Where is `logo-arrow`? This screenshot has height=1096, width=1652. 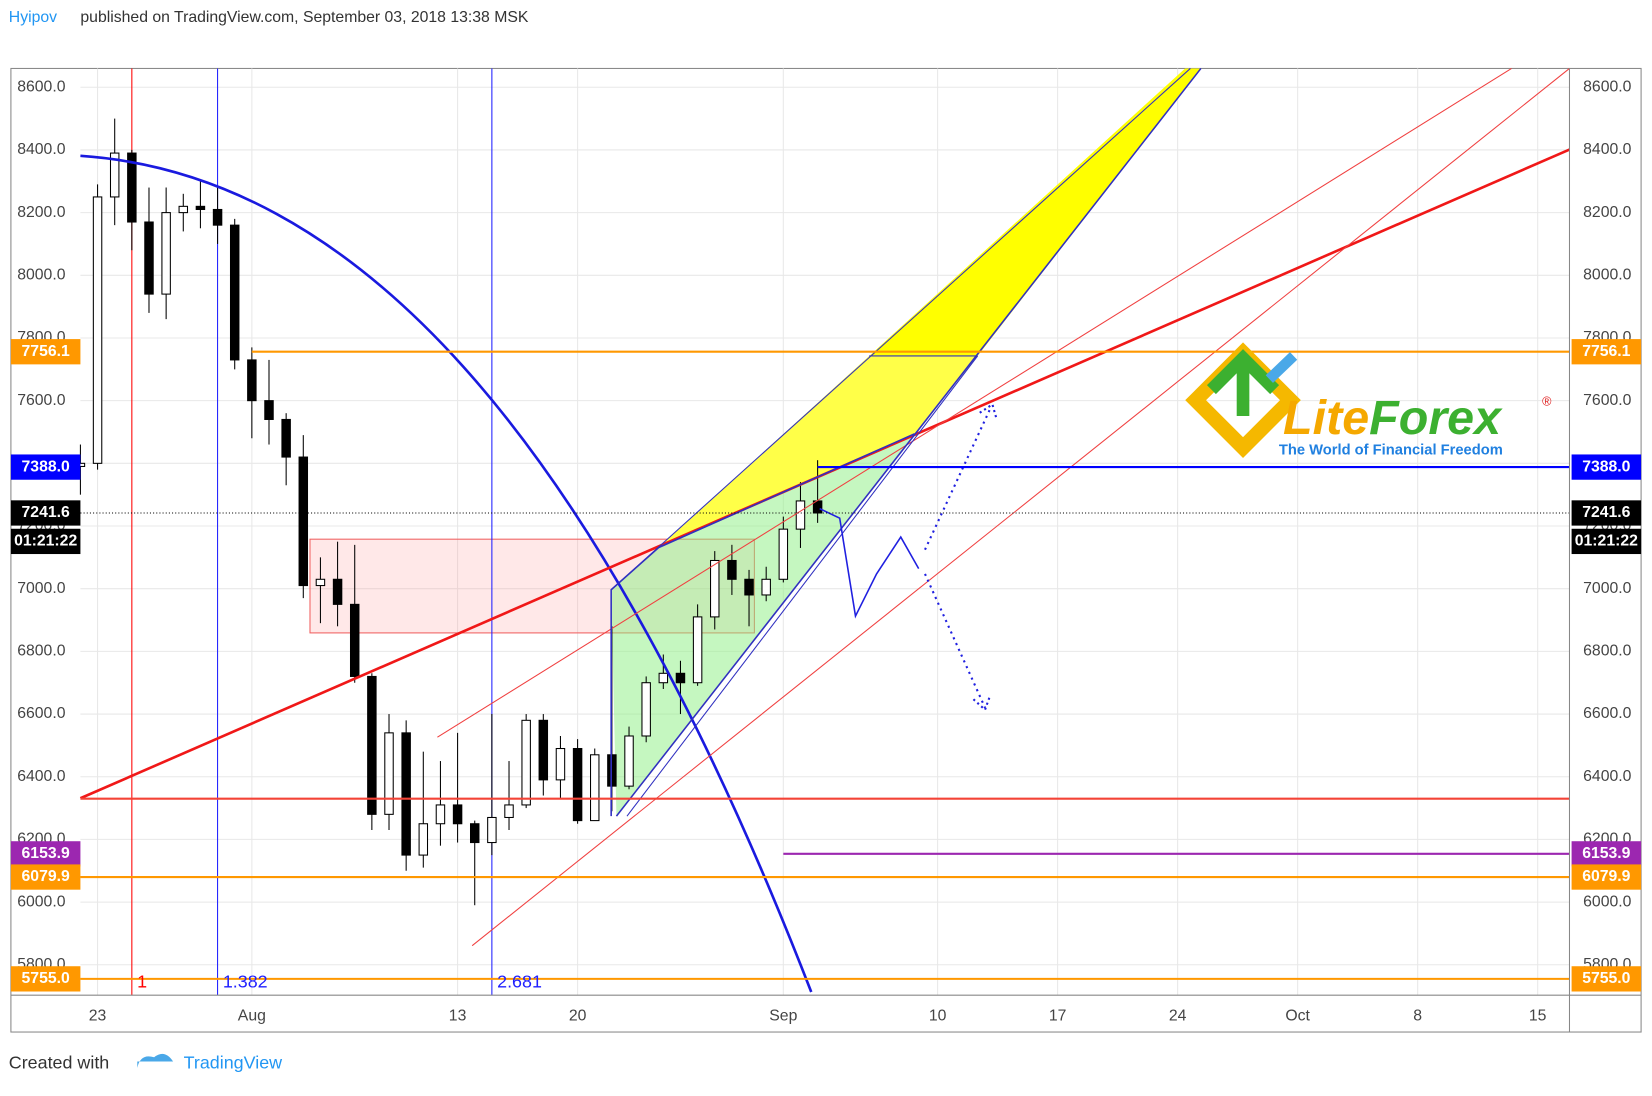 logo-arrow is located at coordinates (1243, 382).